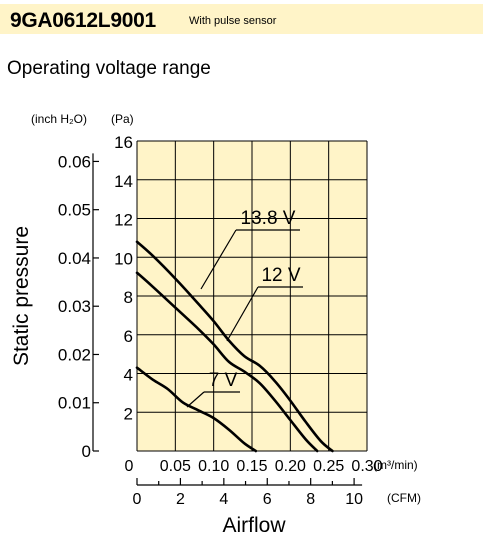  I want to click on y-tick-label-inch: 0.01, so click(74, 403).